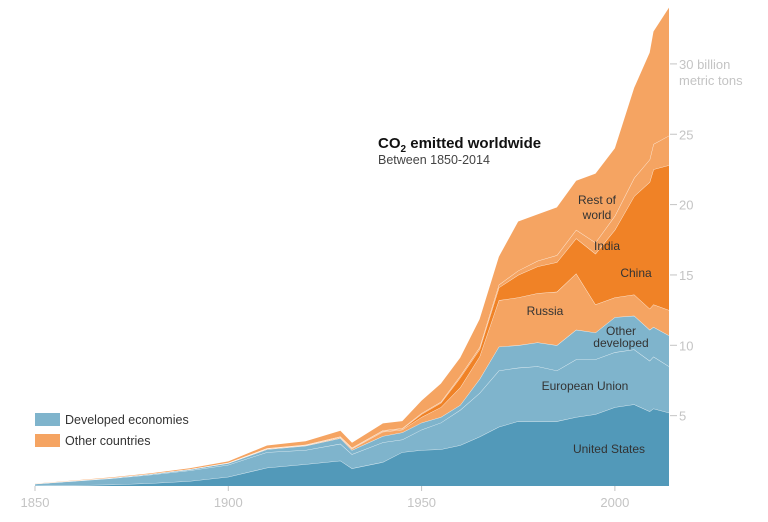 This screenshot has height=522, width=768. Describe the element at coordinates (421, 502) in the screenshot. I see `x-tick-label: 1950` at that location.